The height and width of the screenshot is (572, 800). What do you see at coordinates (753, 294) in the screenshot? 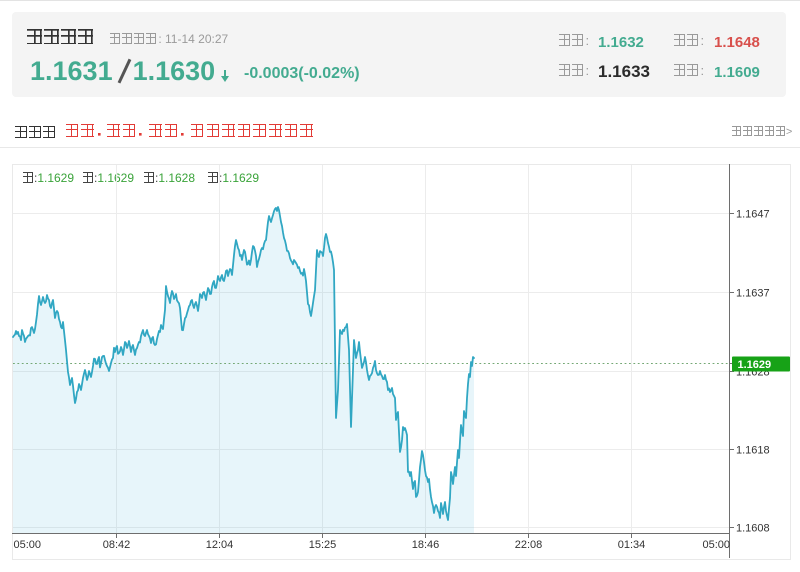
I see `svg-text: 1.1637` at bounding box center [753, 294].